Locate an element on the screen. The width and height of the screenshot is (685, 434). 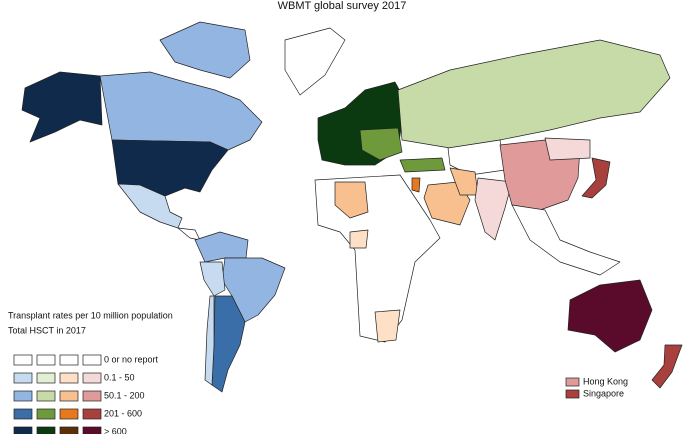
legend-label: 201 - 600 is located at coordinates (123, 413).